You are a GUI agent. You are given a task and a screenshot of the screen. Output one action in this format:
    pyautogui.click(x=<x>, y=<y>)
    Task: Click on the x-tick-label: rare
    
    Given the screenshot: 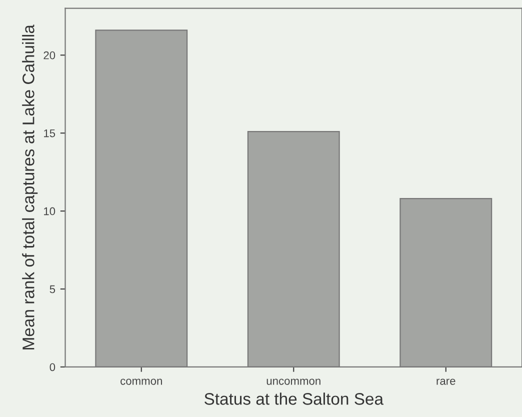 What is the action you would take?
    pyautogui.click(x=446, y=381)
    